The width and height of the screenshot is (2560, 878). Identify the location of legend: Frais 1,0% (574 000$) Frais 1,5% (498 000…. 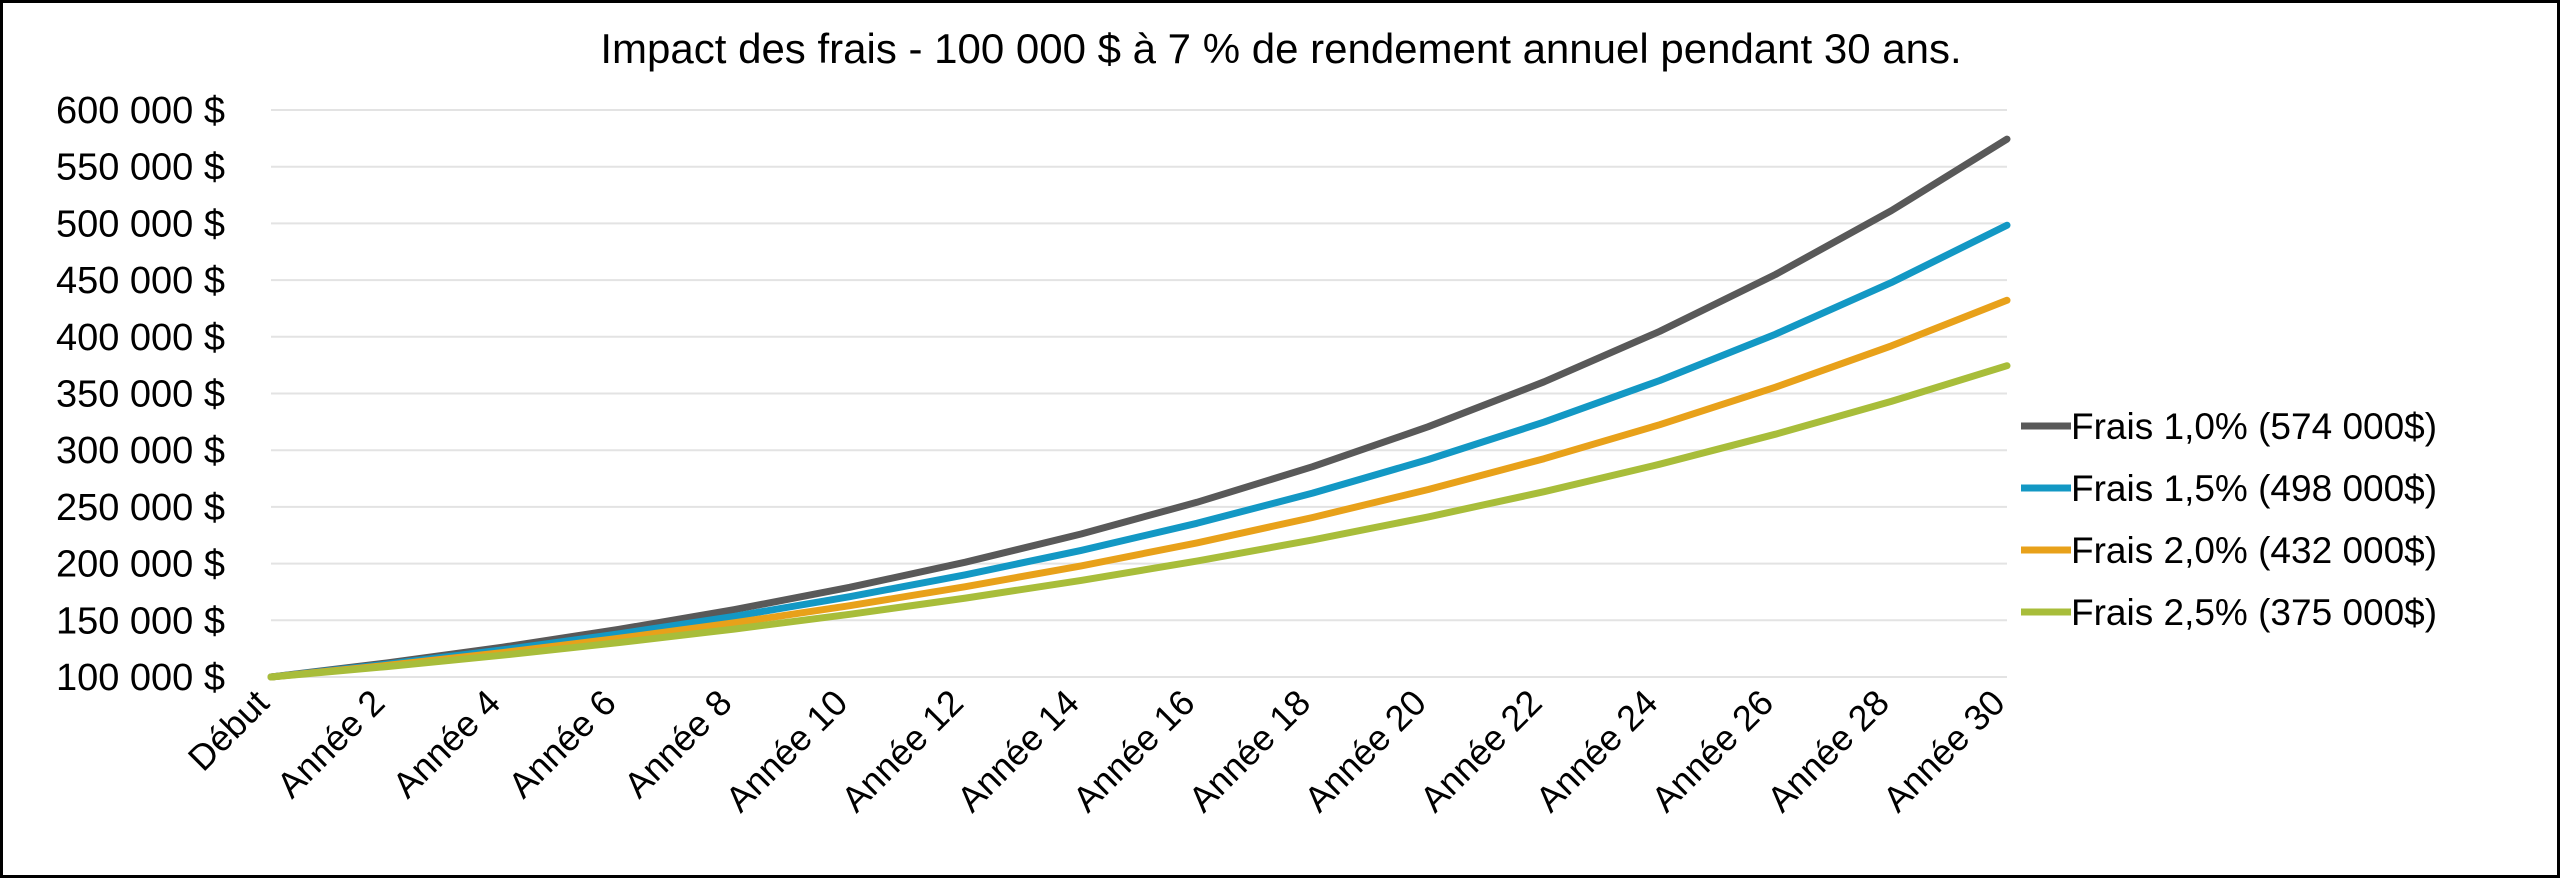
(2229, 519).